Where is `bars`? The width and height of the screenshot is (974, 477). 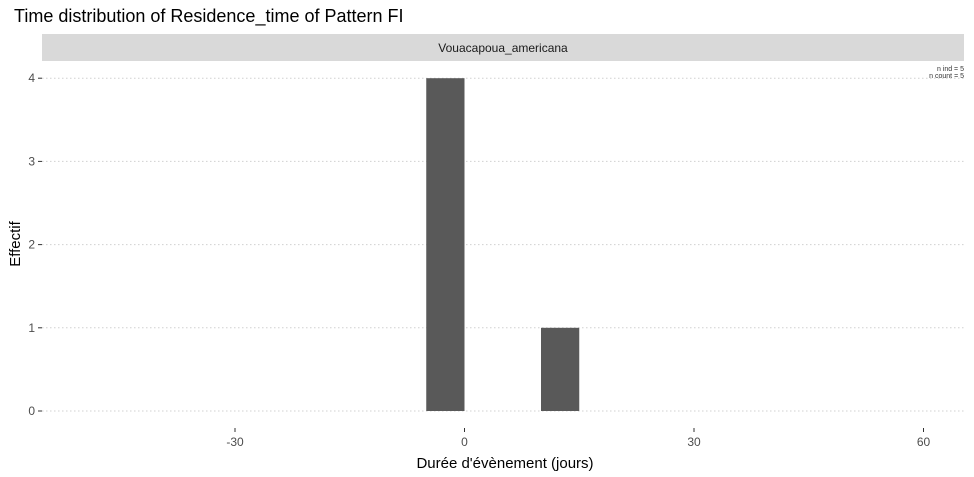
bars is located at coordinates (503, 244).